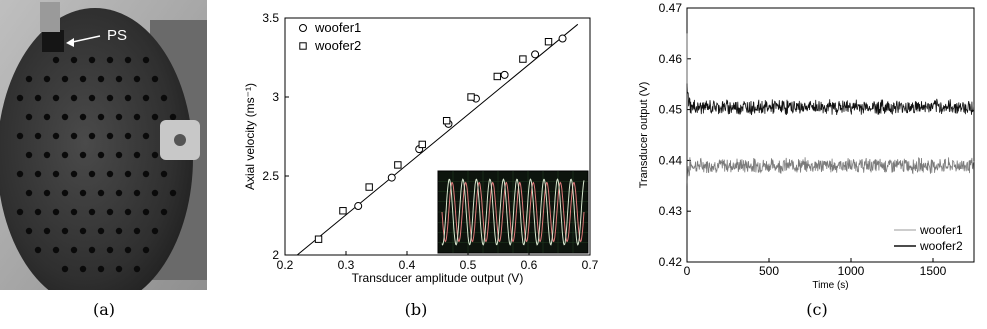 This screenshot has width=987, height=329. Describe the element at coordinates (671, 160) in the screenshot. I see `y-tick-label: 0.44` at that location.